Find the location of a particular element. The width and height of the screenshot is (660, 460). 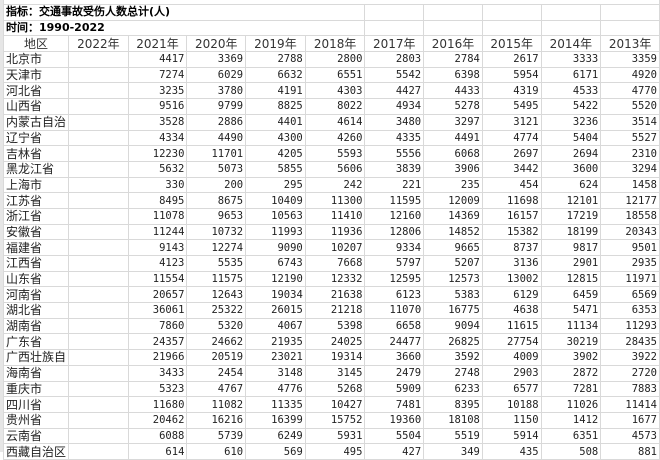

value-cell: 10732 is located at coordinates (216, 232).